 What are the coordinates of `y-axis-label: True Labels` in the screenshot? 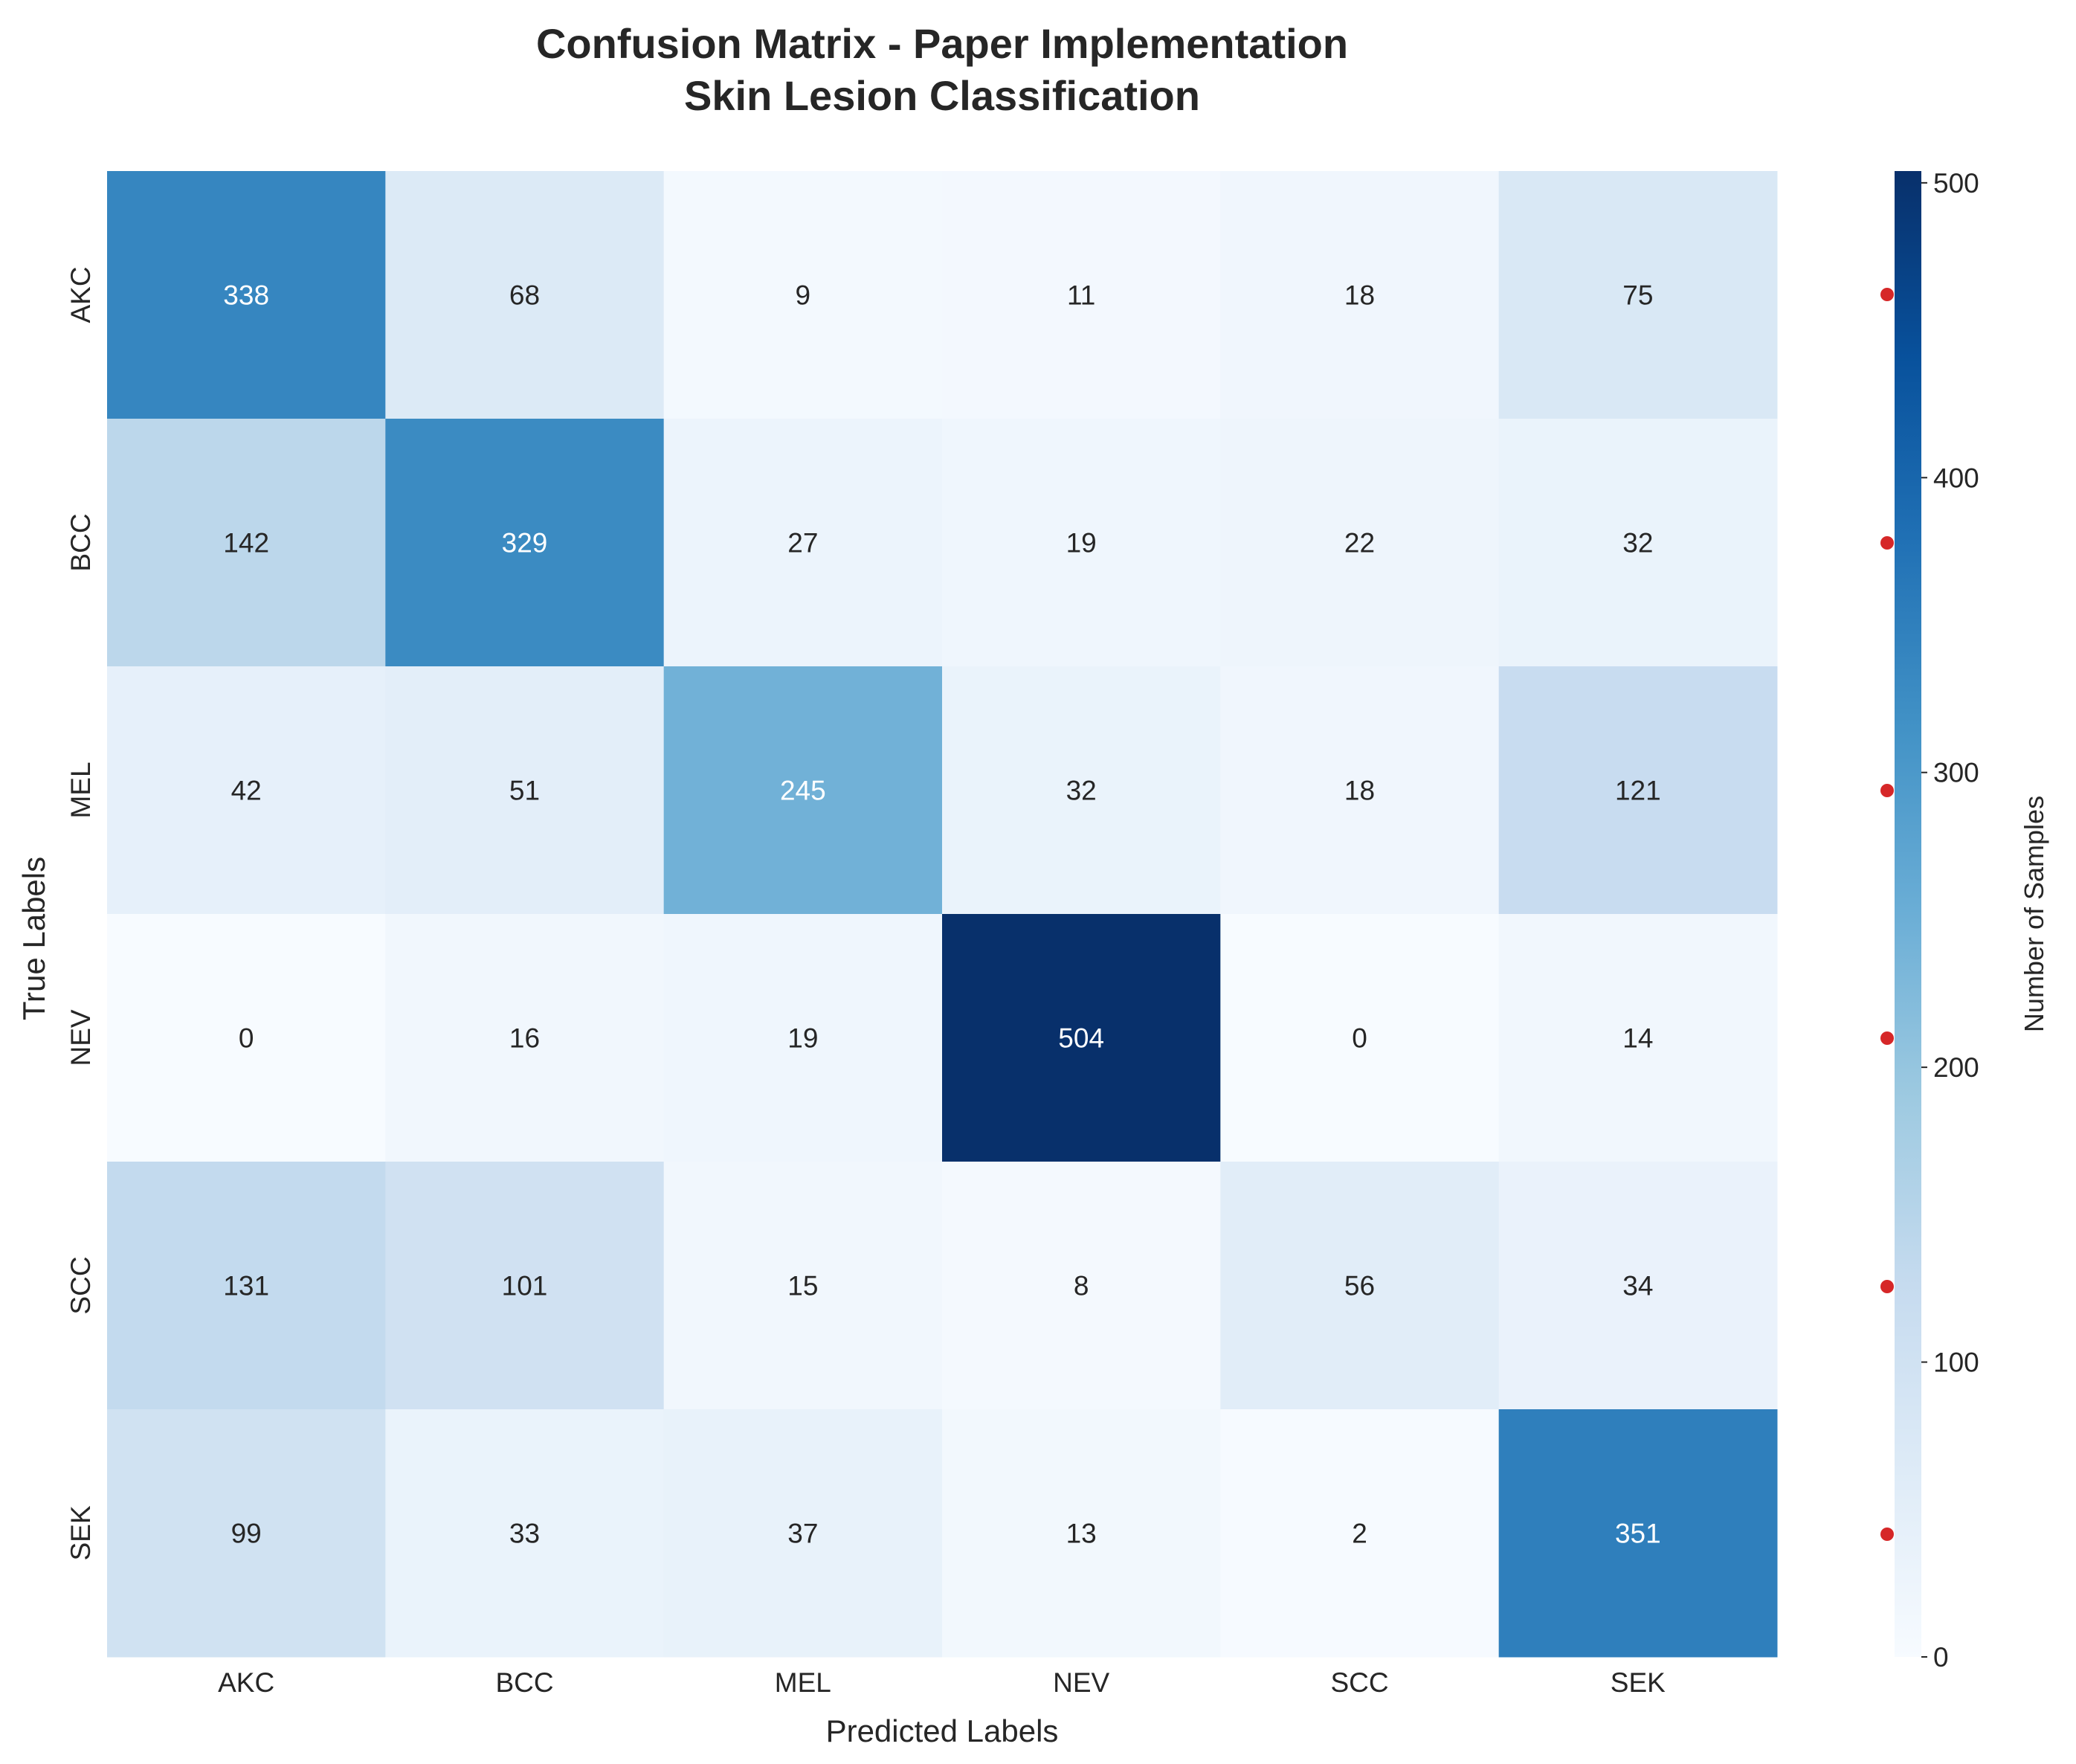 It's located at (33, 939).